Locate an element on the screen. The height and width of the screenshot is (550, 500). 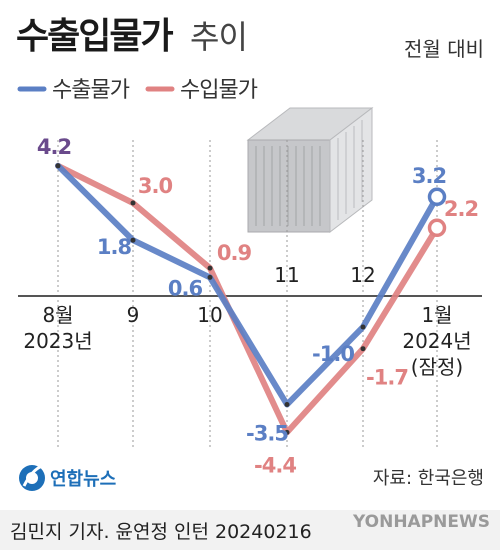
x-tick-label: 11 is located at coordinates (286, 275).